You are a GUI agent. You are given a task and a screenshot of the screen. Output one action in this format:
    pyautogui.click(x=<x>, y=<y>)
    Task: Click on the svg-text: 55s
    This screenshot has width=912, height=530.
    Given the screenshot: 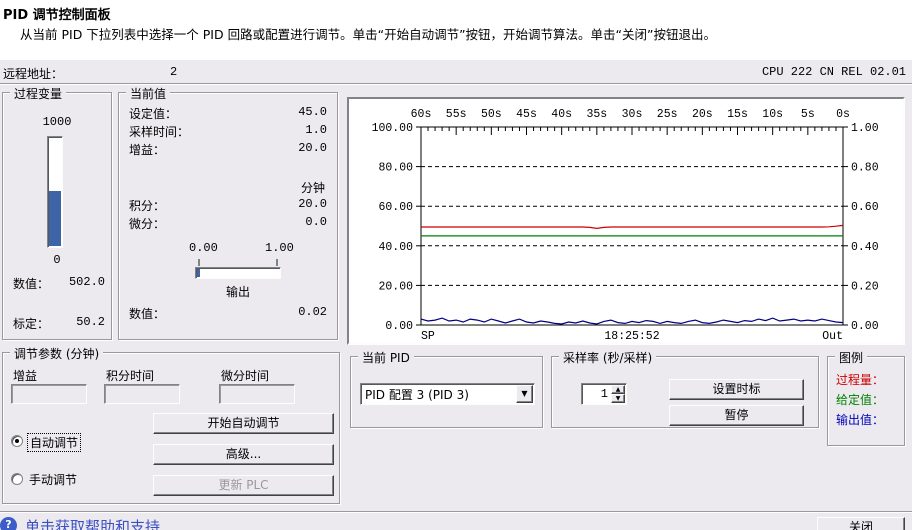 What is the action you would take?
    pyautogui.click(x=456, y=114)
    